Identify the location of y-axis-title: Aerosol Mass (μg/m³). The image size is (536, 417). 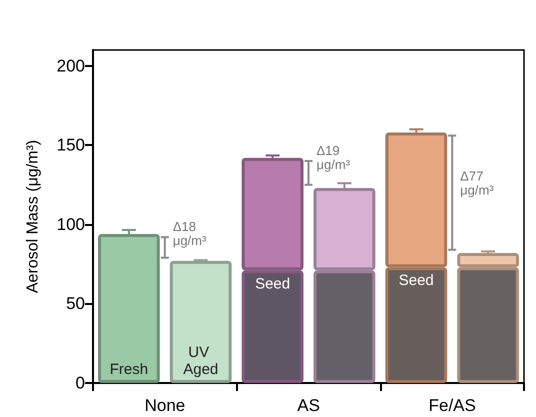
(33, 217).